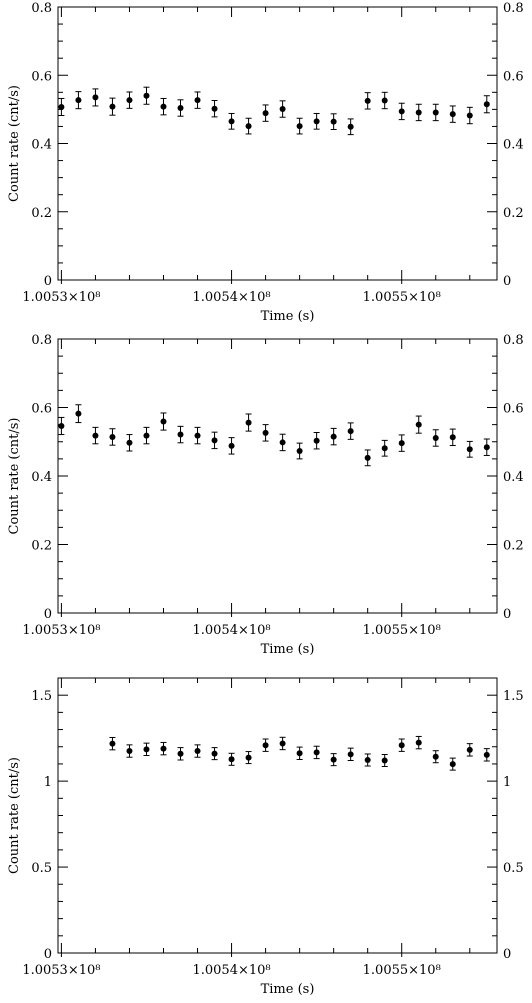 The image size is (532, 1003). Describe the element at coordinates (507, 782) in the screenshot. I see `y-tick-label-right: 1` at that location.